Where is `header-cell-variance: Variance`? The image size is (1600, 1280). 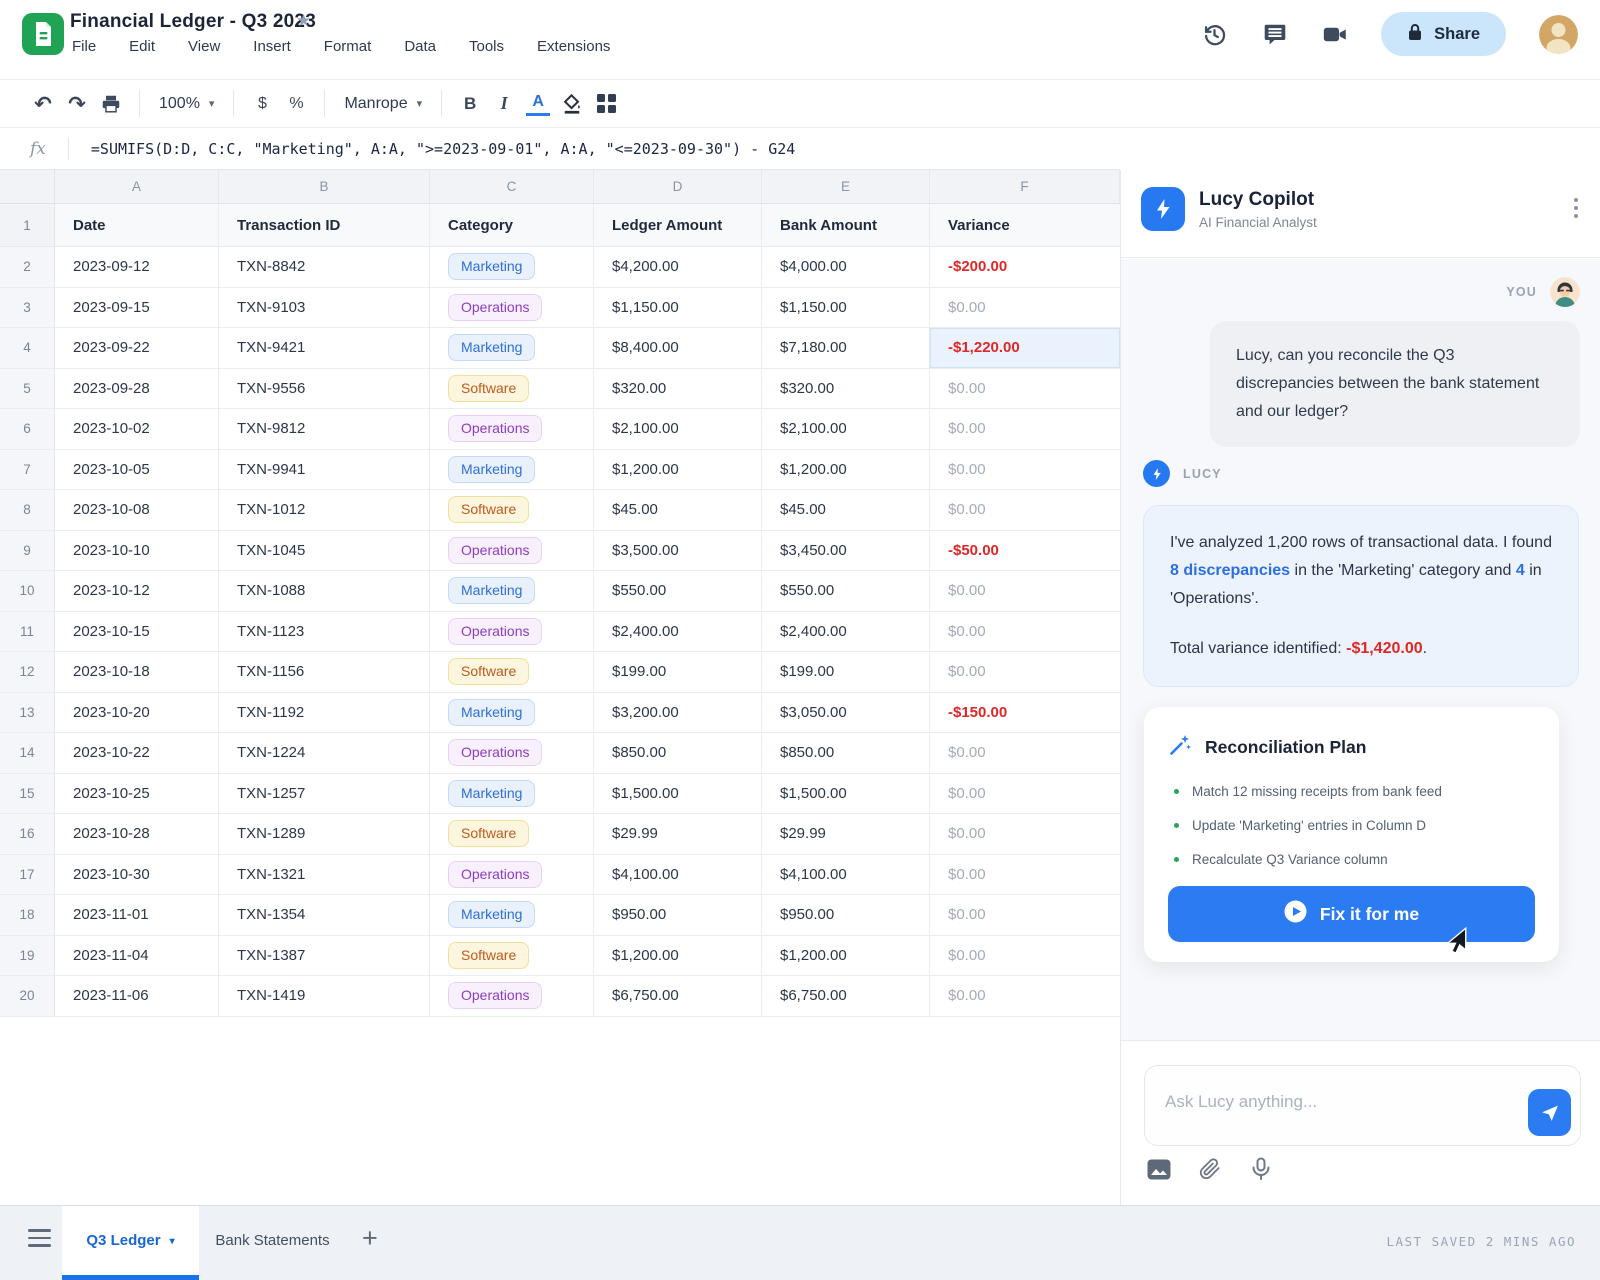
header-cell-variance: Variance is located at coordinates (979, 225).